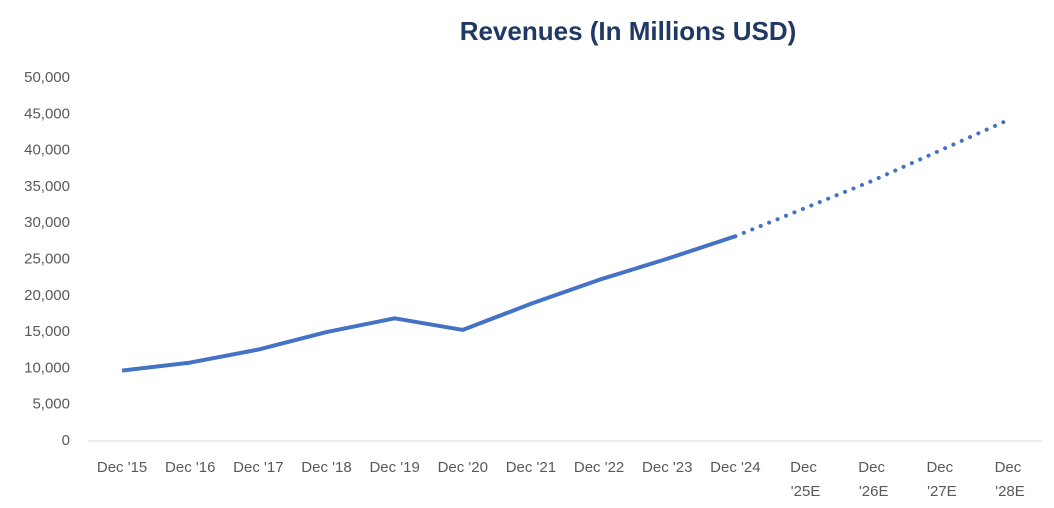 This screenshot has height=508, width=1054. Describe the element at coordinates (1008, 479) in the screenshot. I see `x-tick-label: Dec '28E` at that location.